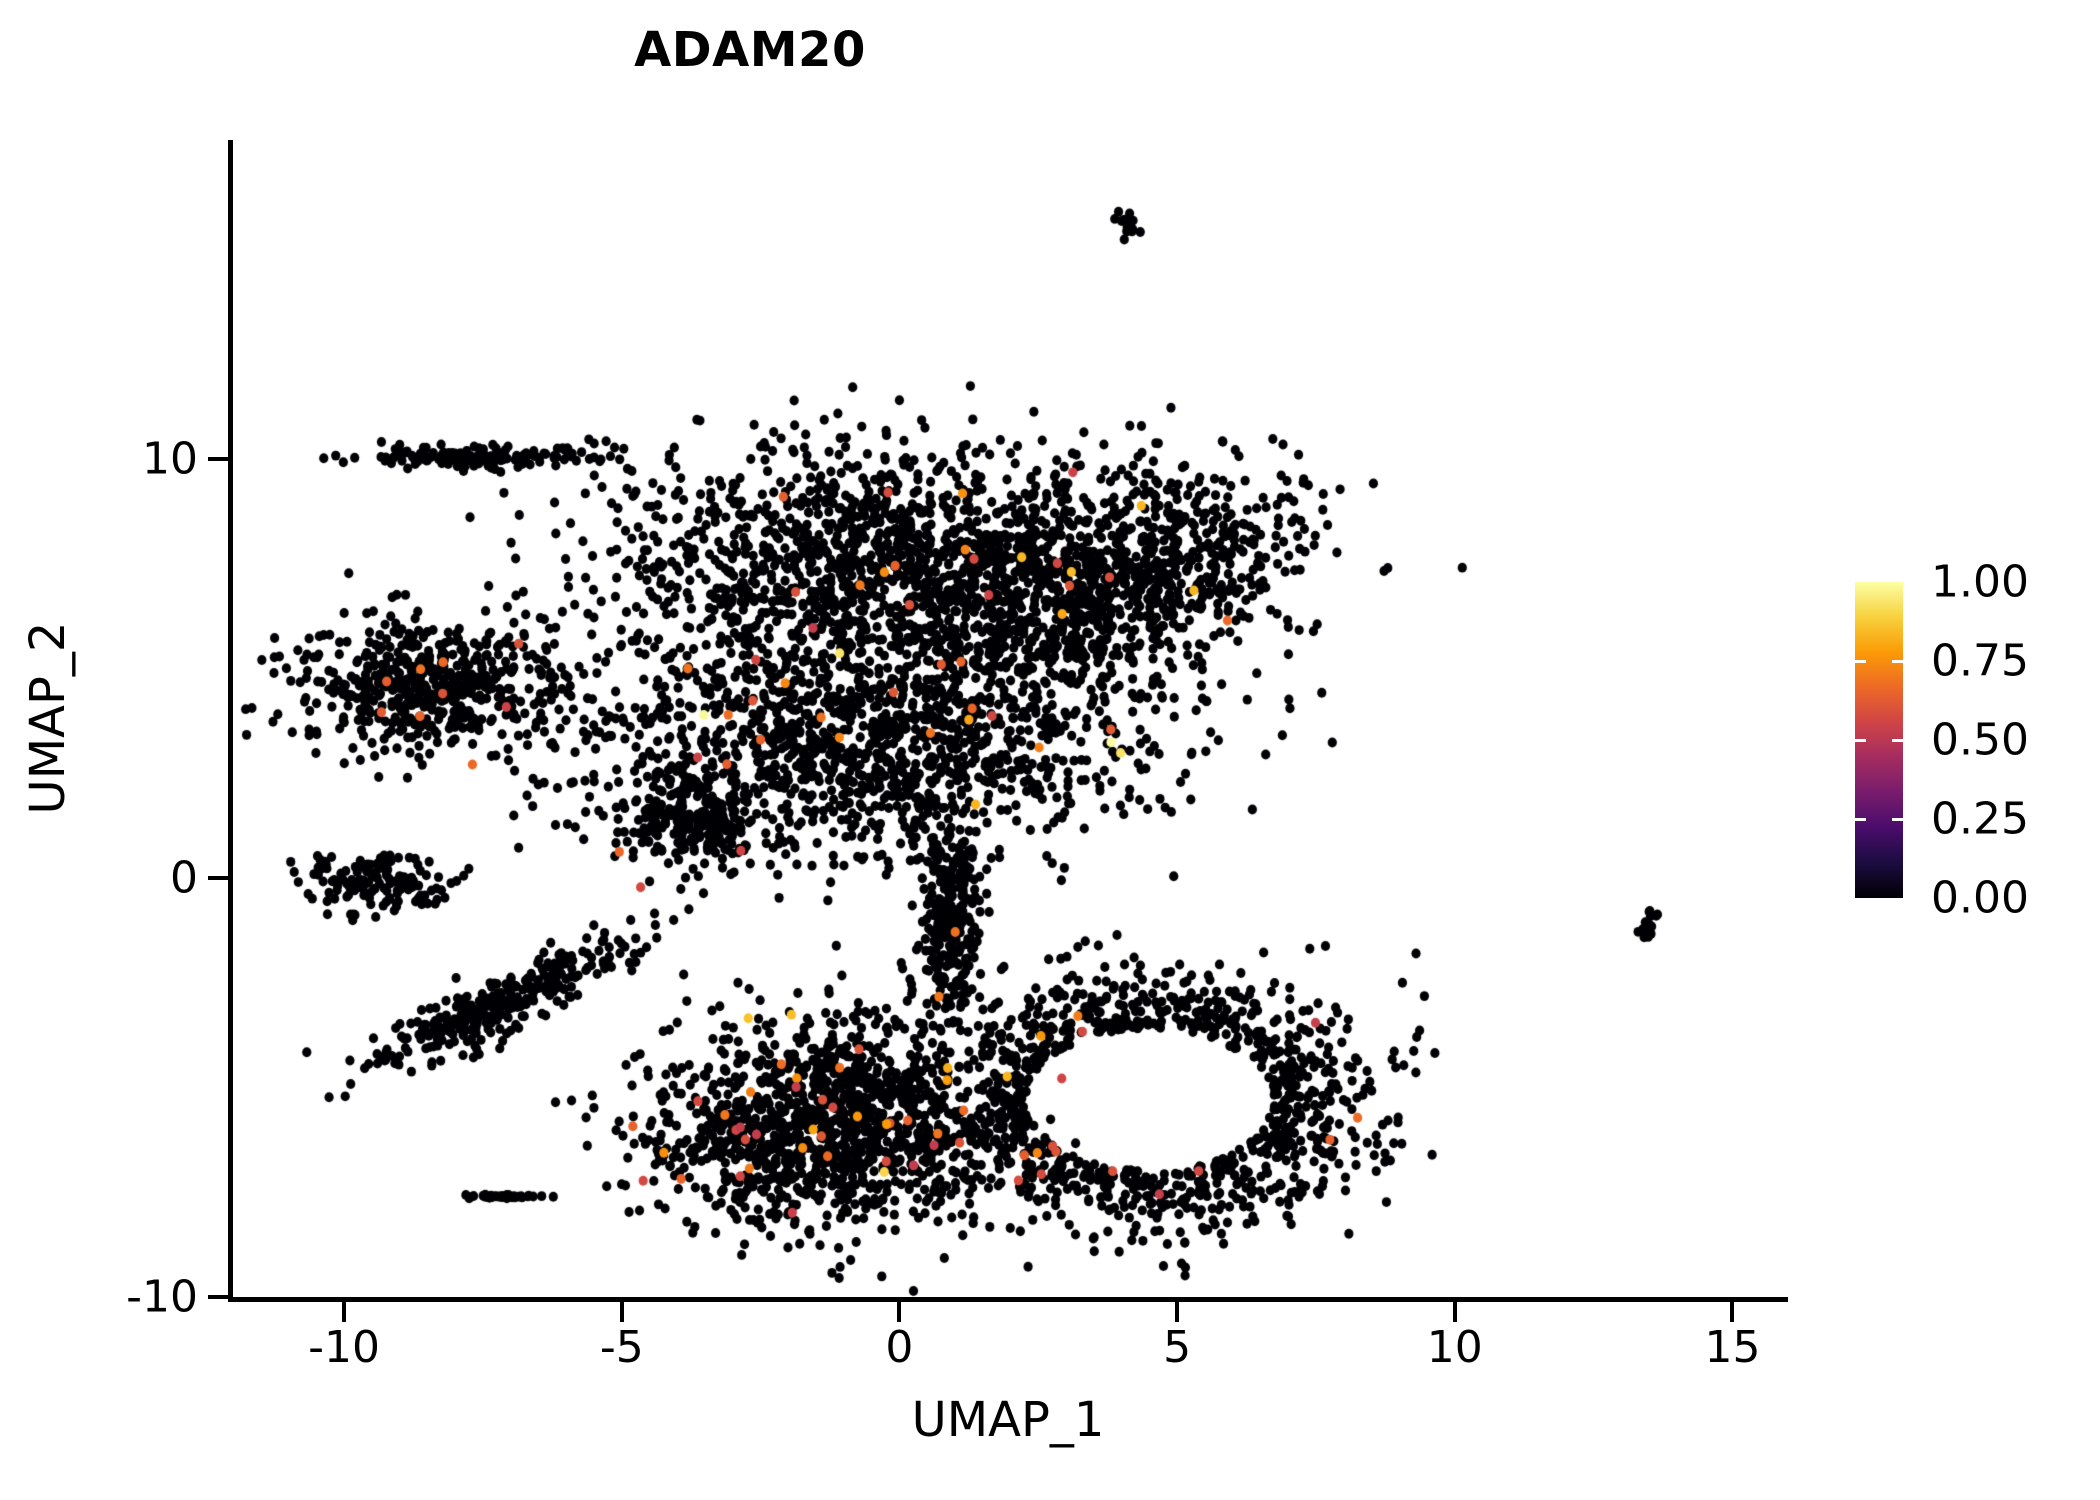 This screenshot has height=1500, width=2100. What do you see at coordinates (1177, 1347) in the screenshot?
I see `x-tick-label: 5` at bounding box center [1177, 1347].